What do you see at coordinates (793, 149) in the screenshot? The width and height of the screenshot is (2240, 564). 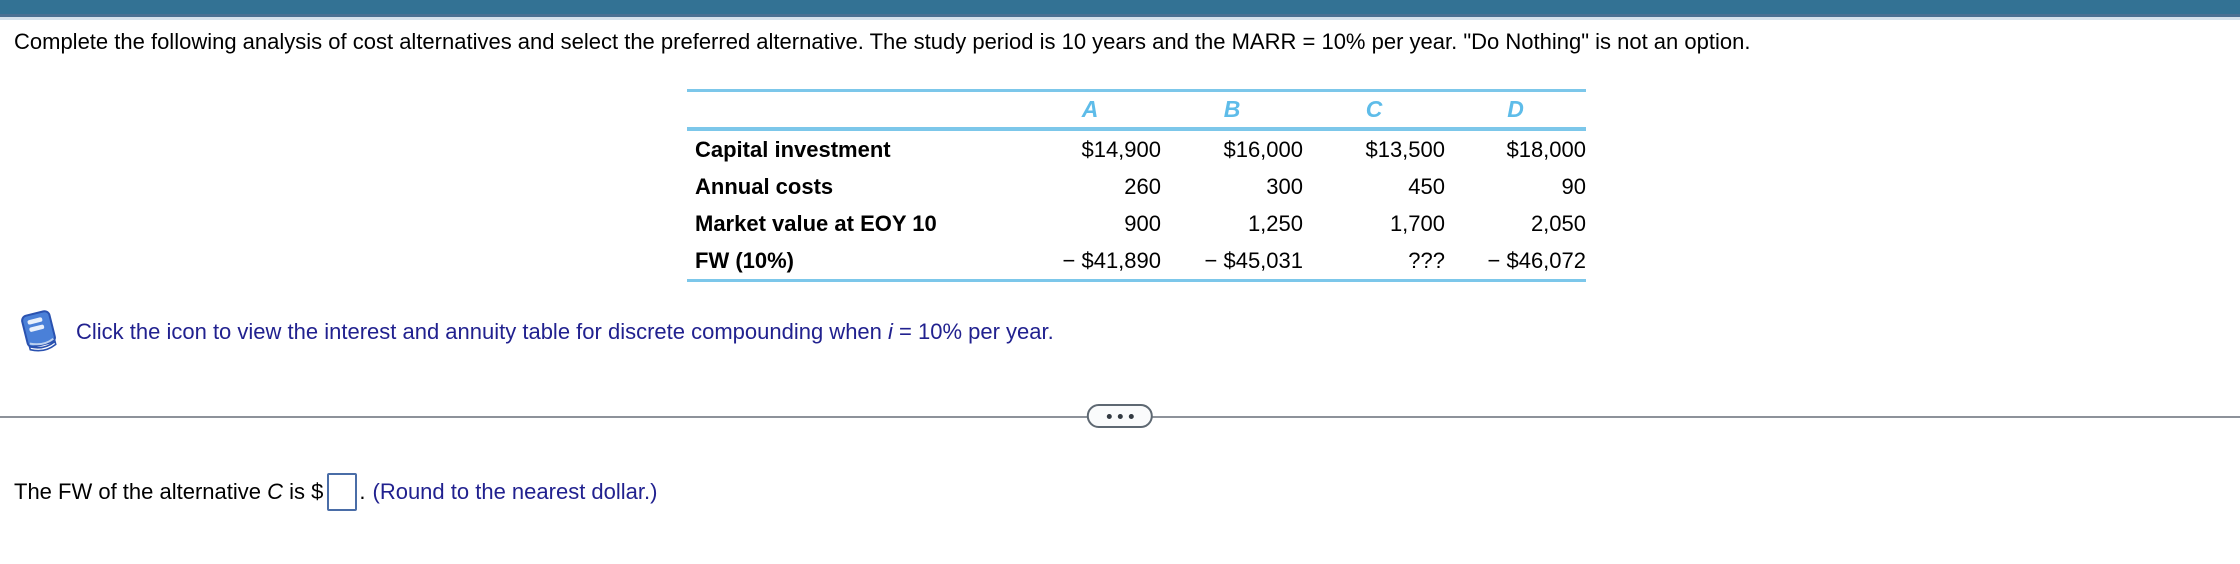 I see `row-label: Capital investment` at bounding box center [793, 149].